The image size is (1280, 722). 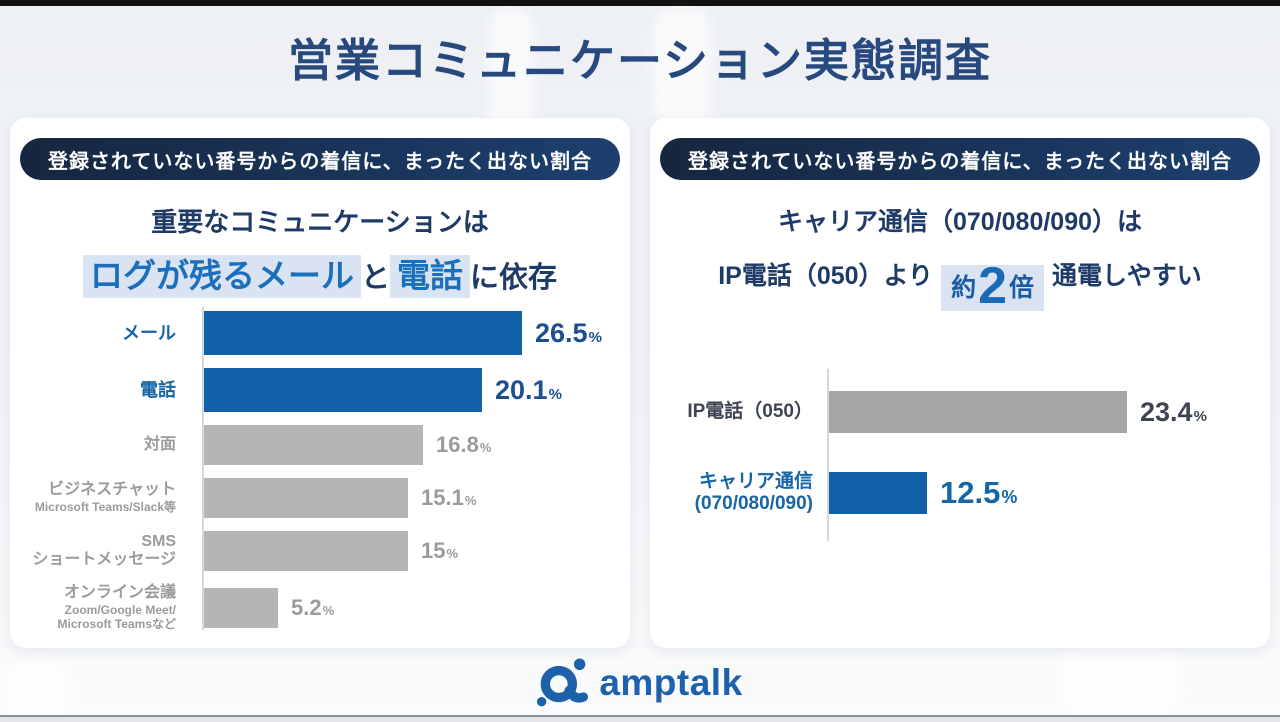 I want to click on chart-row: ビジネスチャット Microsoft Teams/Slack等 15.1%, so click(x=320, y=498).